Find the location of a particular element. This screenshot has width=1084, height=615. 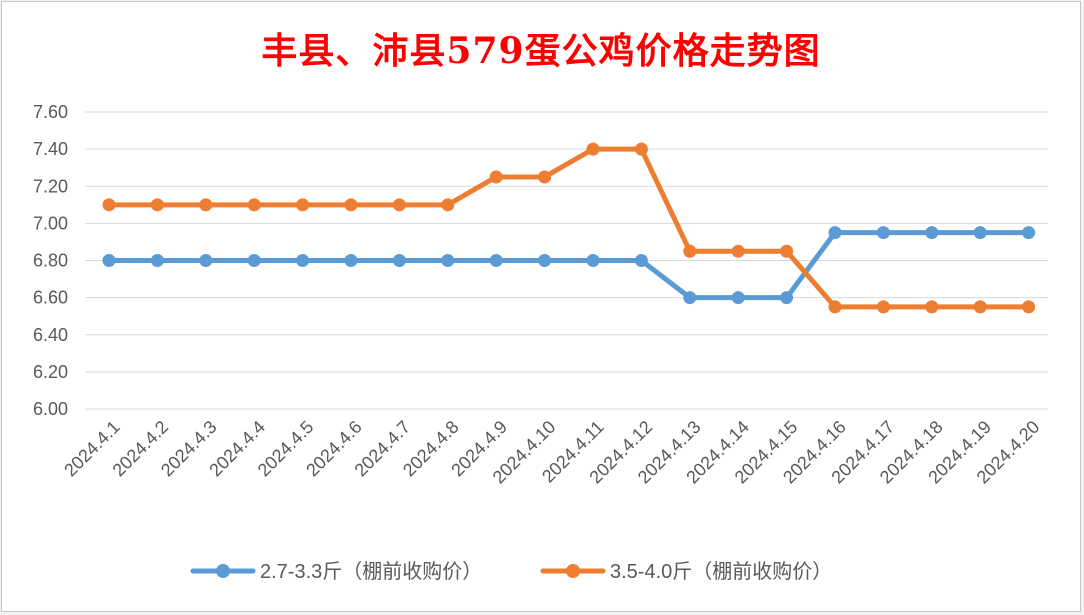

legend: 2.7-3.3斤（棚前收购价） 3.5-4.0斤（棚前收购价） is located at coordinates (511, 571).